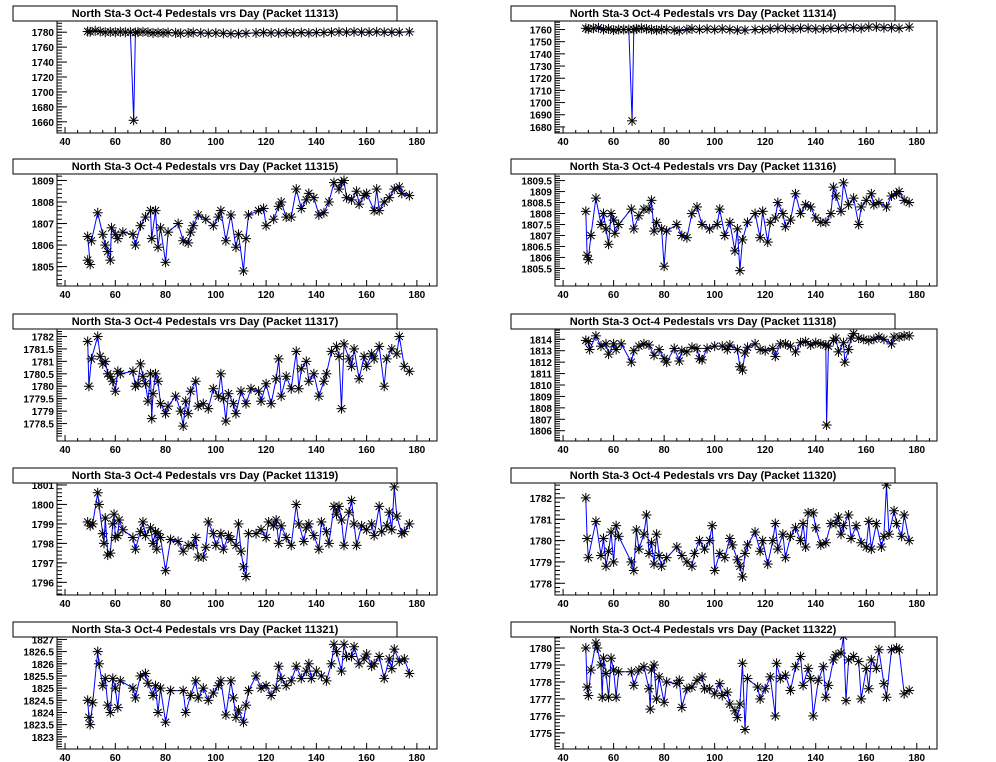 Image resolution: width=996 pixels, height=762 pixels. What do you see at coordinates (916, 604) in the screenshot?
I see `x-tick-label: 180` at bounding box center [916, 604].